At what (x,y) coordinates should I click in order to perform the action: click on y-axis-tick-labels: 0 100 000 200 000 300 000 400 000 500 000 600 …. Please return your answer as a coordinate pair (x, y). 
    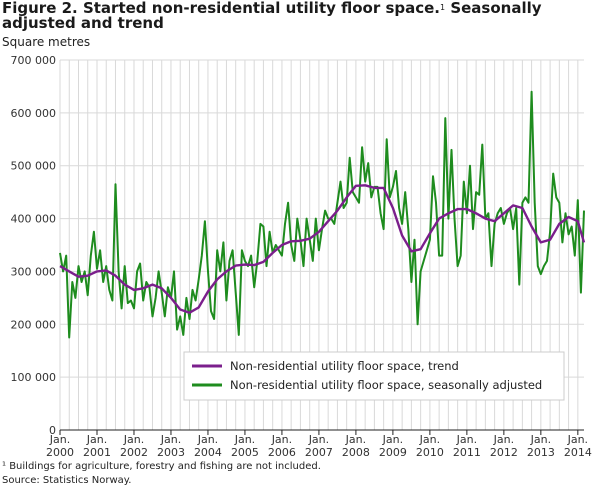
    Looking at the image, I should click on (34, 245).